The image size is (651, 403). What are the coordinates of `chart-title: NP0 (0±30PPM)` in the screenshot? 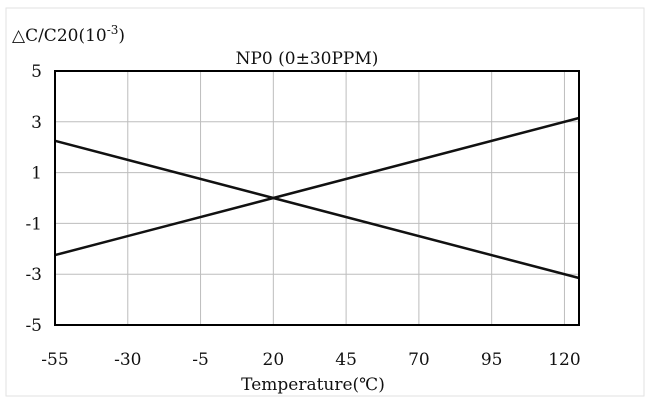 It's located at (307, 59).